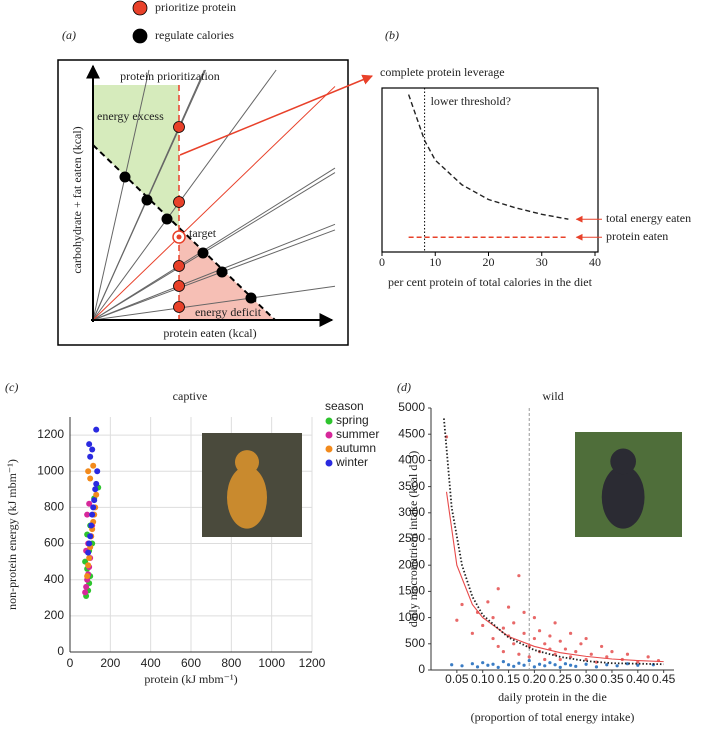 The width and height of the screenshot is (713, 749). I want to click on x-tick-label: 0.05, so click(457, 679).